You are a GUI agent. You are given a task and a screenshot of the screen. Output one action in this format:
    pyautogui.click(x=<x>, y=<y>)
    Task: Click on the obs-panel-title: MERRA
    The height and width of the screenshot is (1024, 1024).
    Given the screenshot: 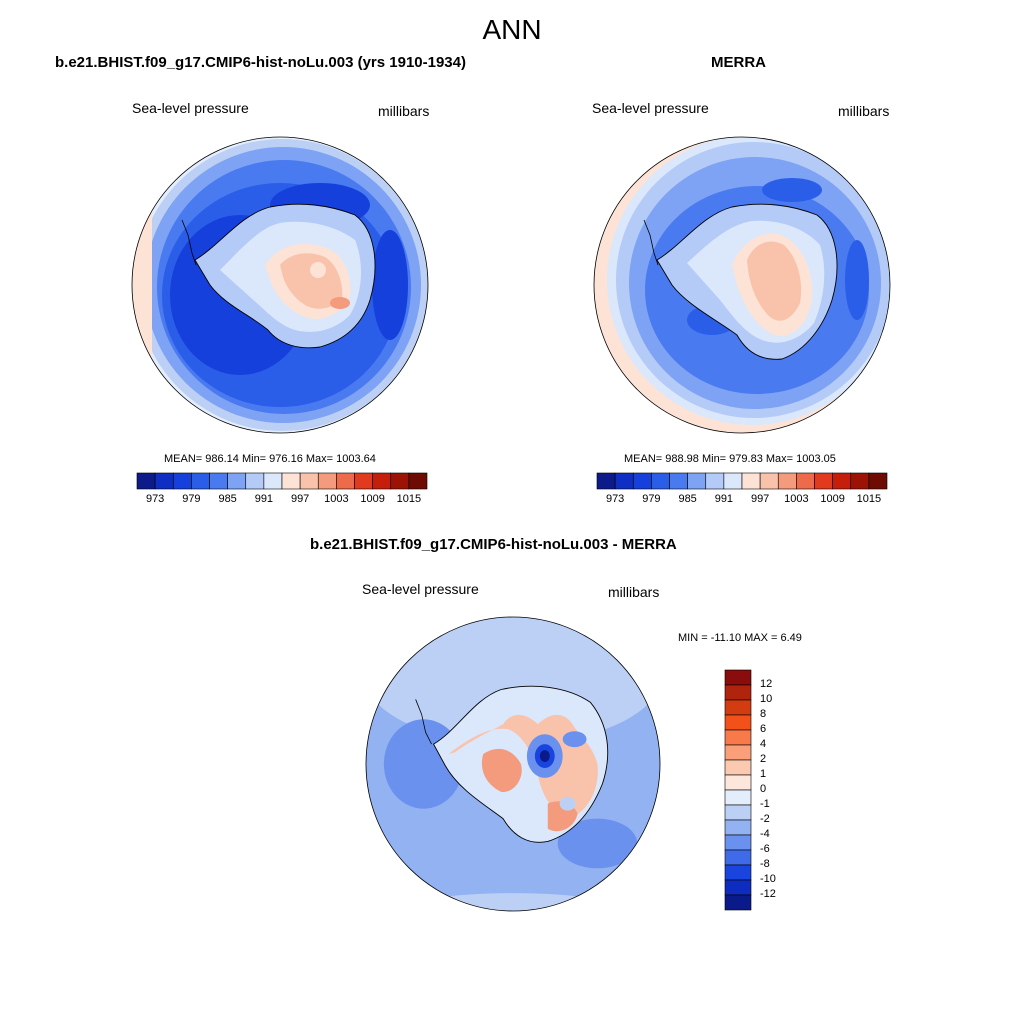 What is the action you would take?
    pyautogui.click(x=738, y=62)
    